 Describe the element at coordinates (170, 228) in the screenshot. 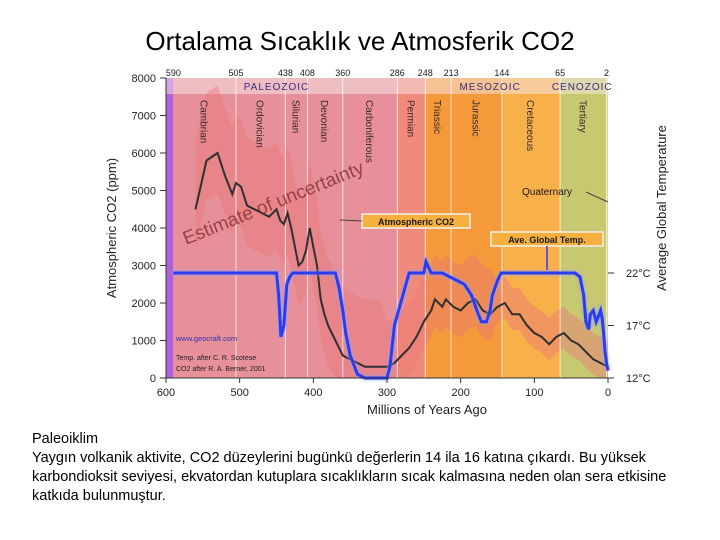

I see `leftbar-band` at that location.